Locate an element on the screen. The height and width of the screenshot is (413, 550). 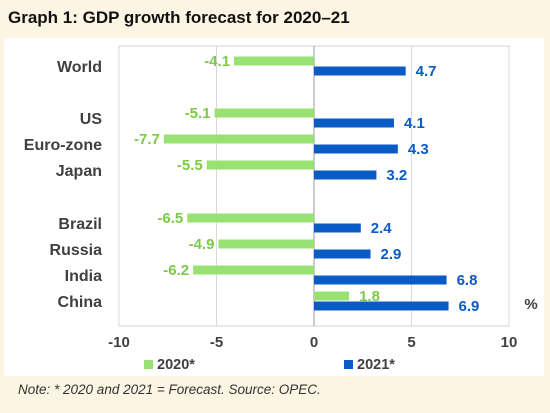
data-label: -4.1 is located at coordinates (217, 61).